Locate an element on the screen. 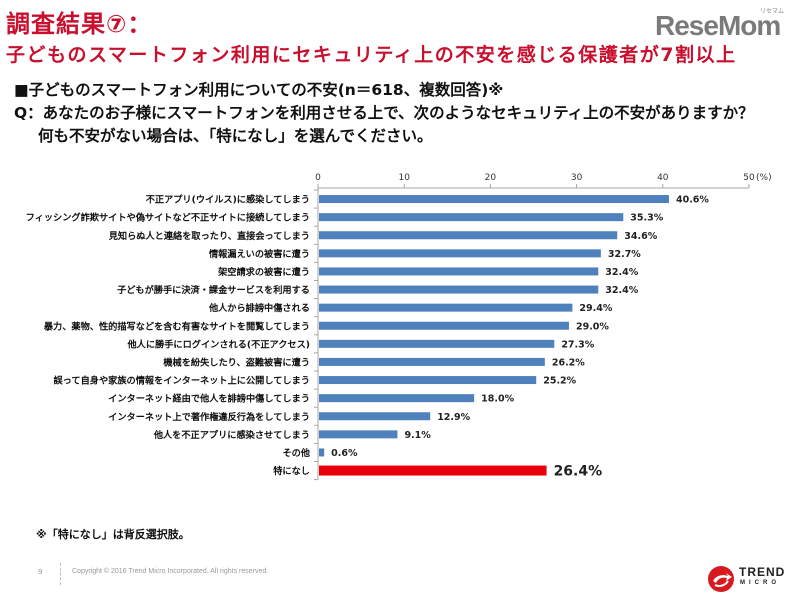  resemom-logo-ruby: リセマム is located at coordinates (772, 11).